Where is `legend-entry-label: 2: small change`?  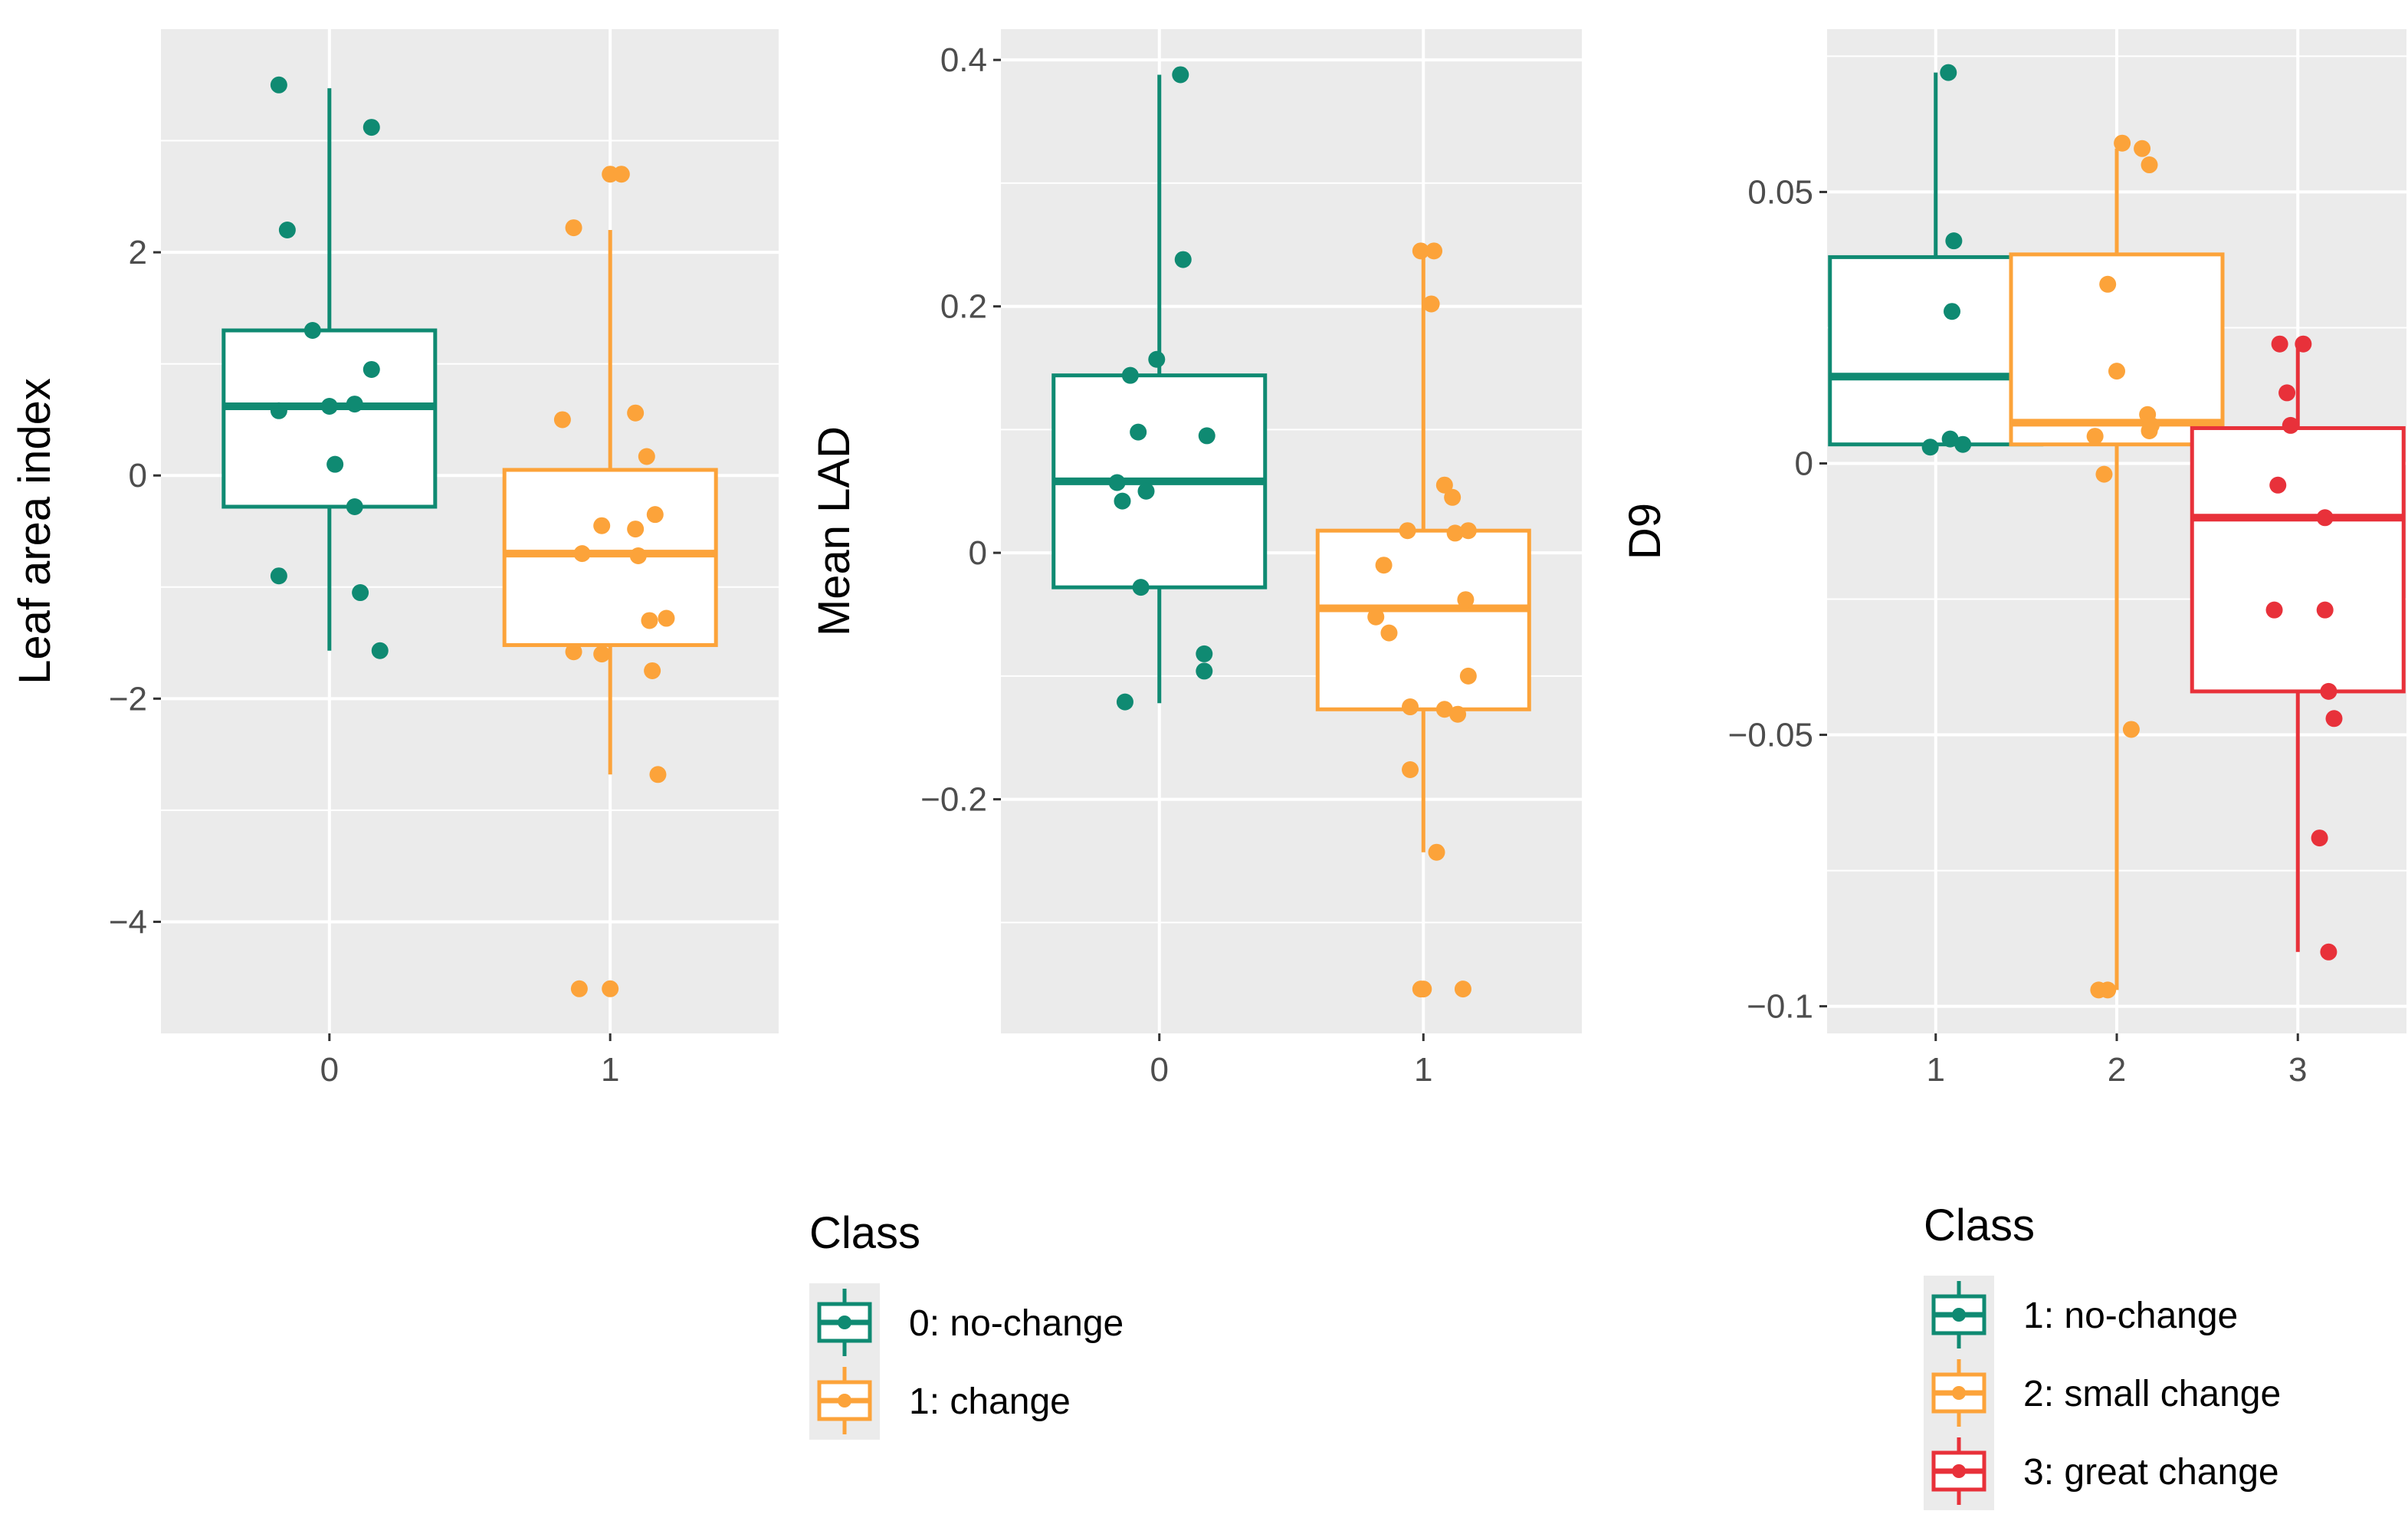
legend-entry-label: 2: small change is located at coordinates (2152, 1394).